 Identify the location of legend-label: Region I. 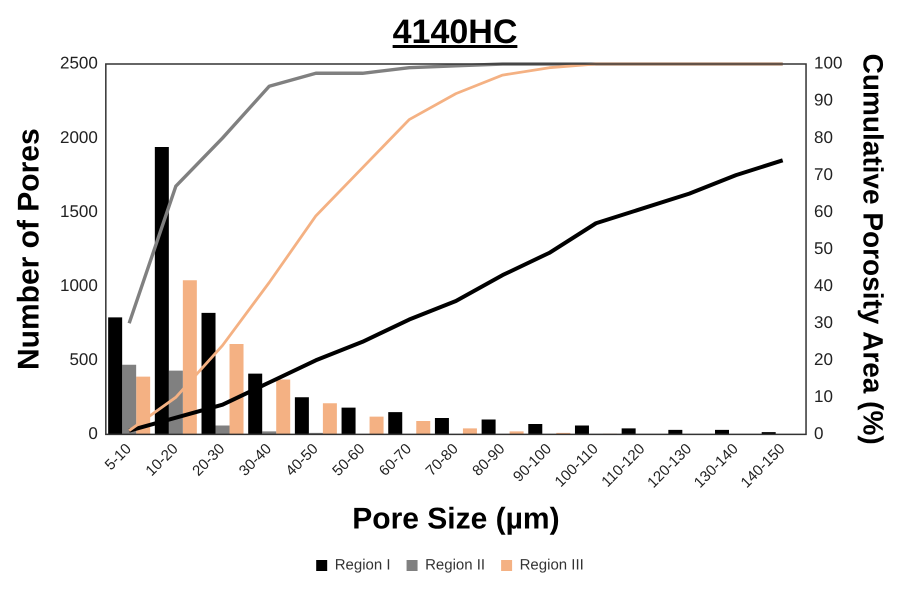
(362, 565).